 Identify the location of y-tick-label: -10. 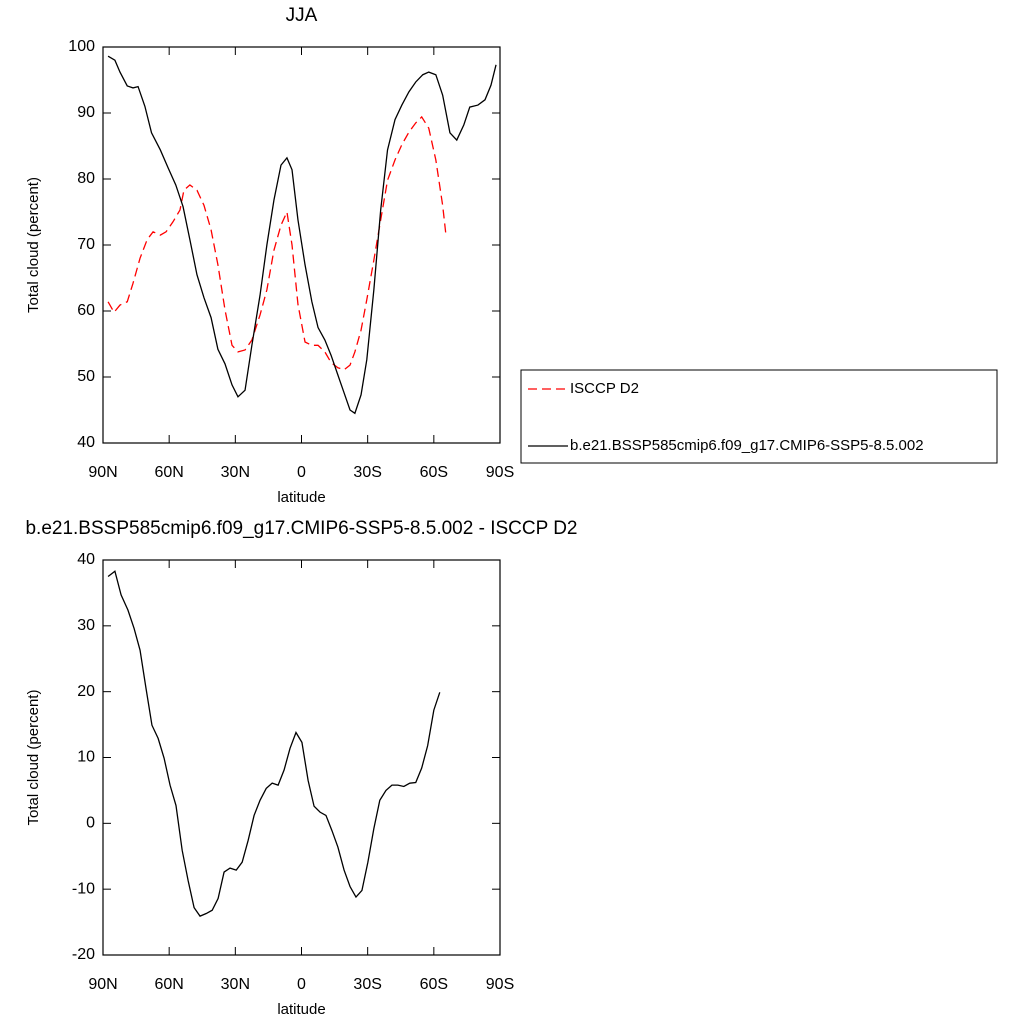
(83, 888).